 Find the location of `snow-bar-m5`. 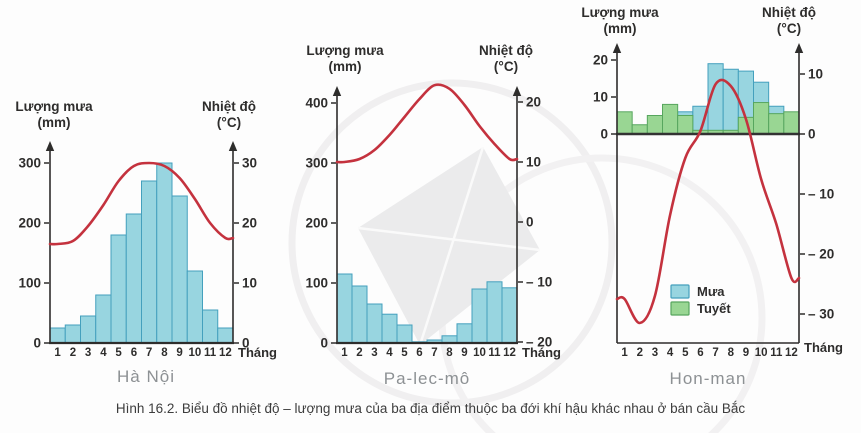

snow-bar-m5 is located at coordinates (685, 125).